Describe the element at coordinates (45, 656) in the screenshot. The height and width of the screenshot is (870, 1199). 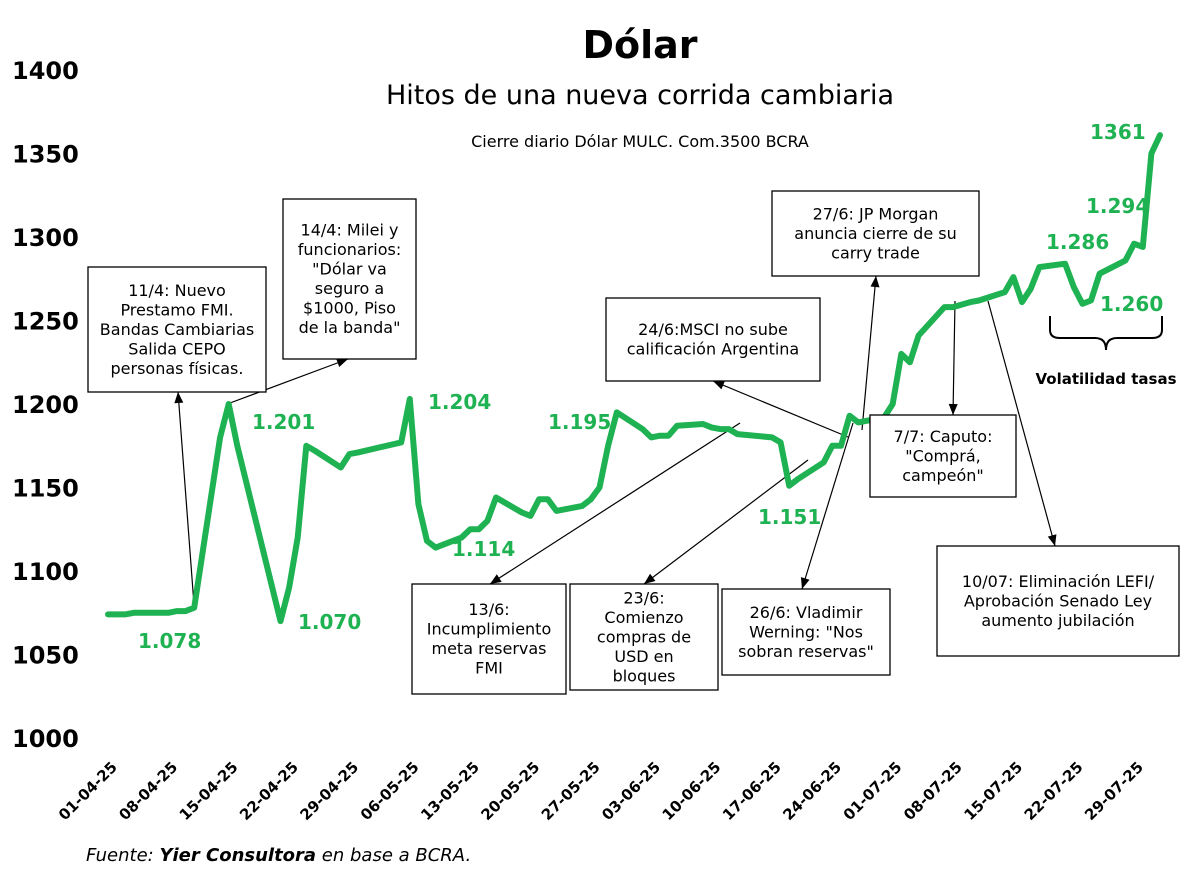
I see `y-tick-label: 1050` at that location.